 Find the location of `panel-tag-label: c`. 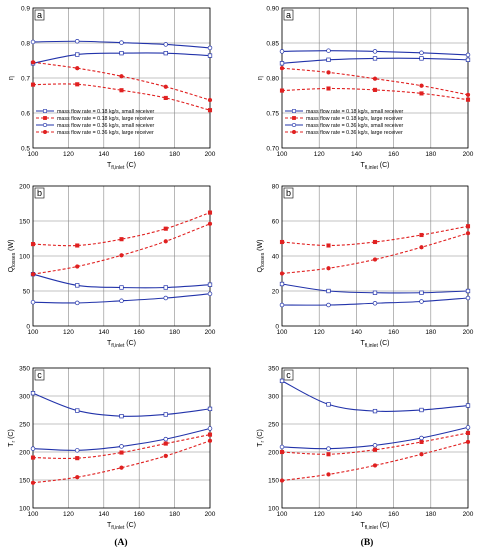

panel-tag-label: c is located at coordinates (288, 375).